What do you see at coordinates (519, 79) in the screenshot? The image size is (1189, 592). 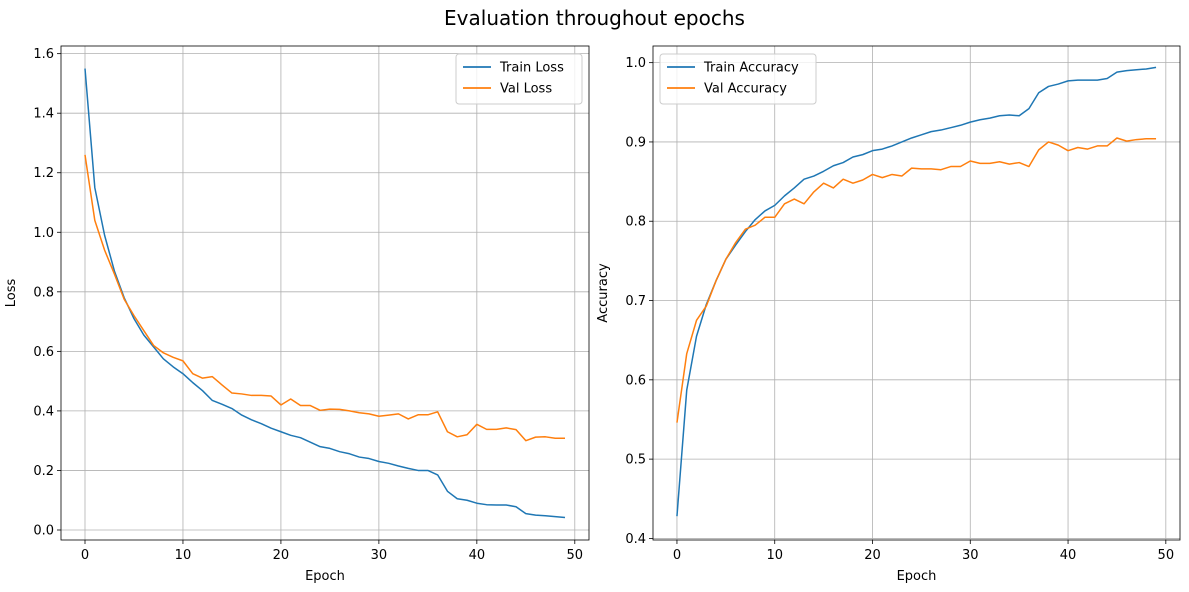 I see `loss-legend: Train Loss Val Loss` at bounding box center [519, 79].